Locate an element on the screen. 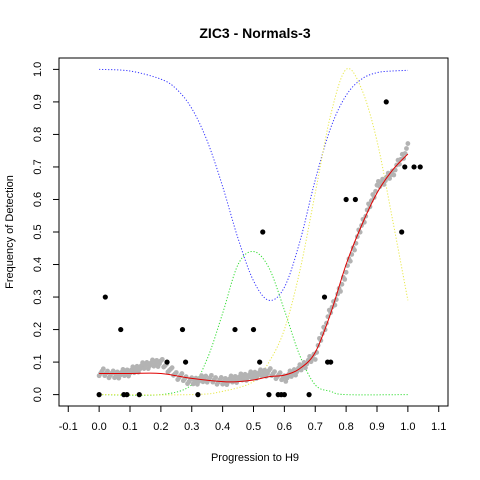 The image size is (480, 480). x-tick-label: 0.2 is located at coordinates (160, 427).